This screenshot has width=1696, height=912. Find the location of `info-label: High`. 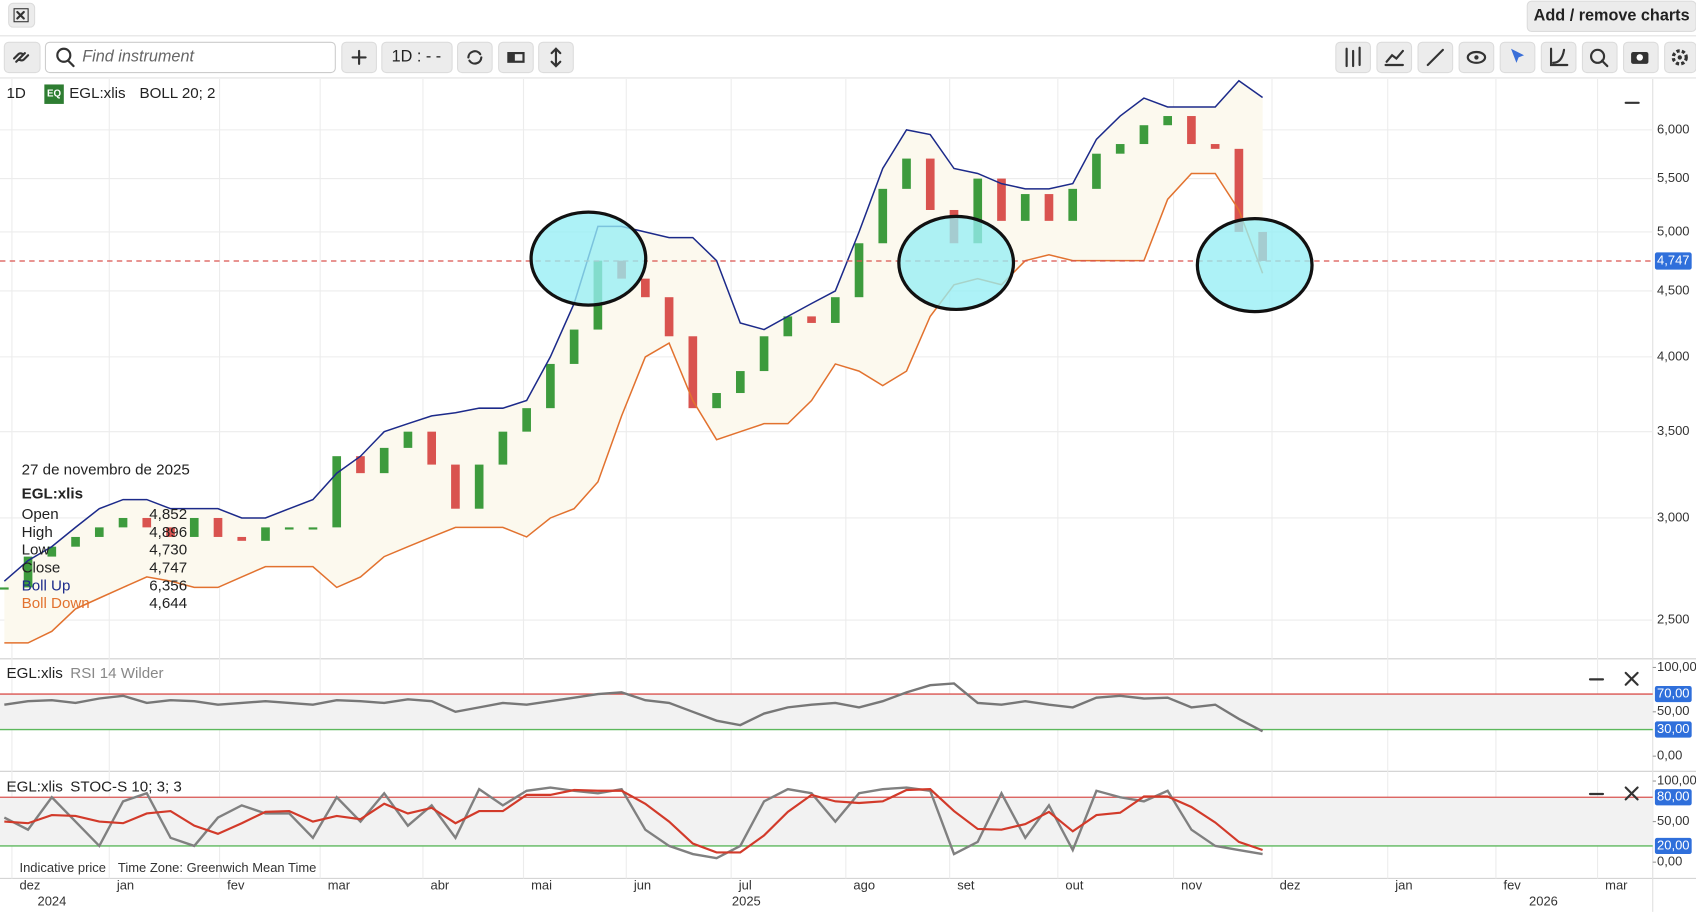

info-label: High is located at coordinates (37, 532).